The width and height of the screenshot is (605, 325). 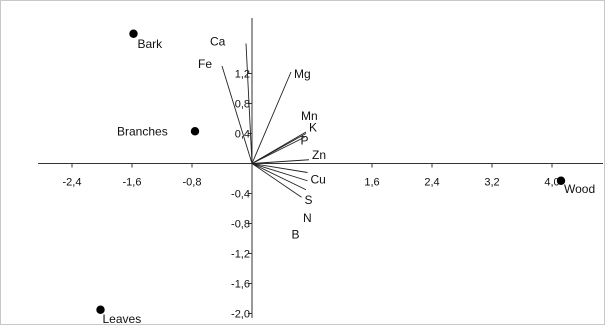 I want to click on loading-vector-b, so click(x=277, y=181).